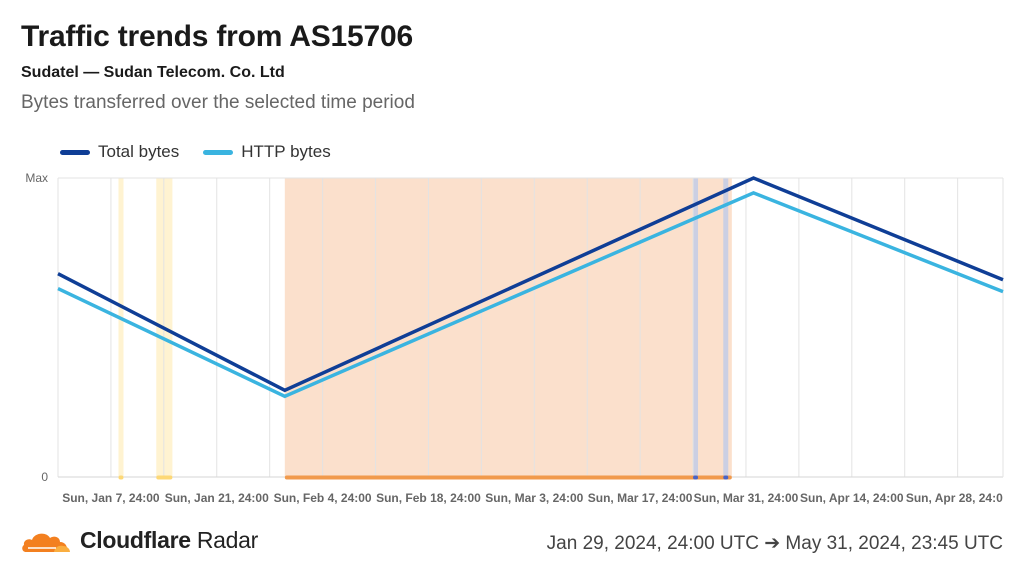 This screenshot has width=1024, height=576. Describe the element at coordinates (46, 542) in the screenshot. I see `cloudflare-cloud-icon` at that location.